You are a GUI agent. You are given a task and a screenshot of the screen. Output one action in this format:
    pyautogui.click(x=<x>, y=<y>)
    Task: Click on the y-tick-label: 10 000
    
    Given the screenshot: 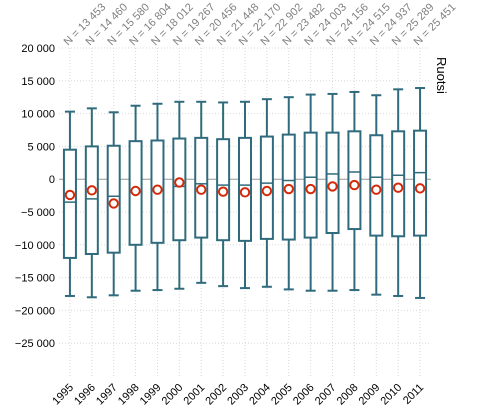 What is the action you would take?
    pyautogui.click(x=38, y=115)
    